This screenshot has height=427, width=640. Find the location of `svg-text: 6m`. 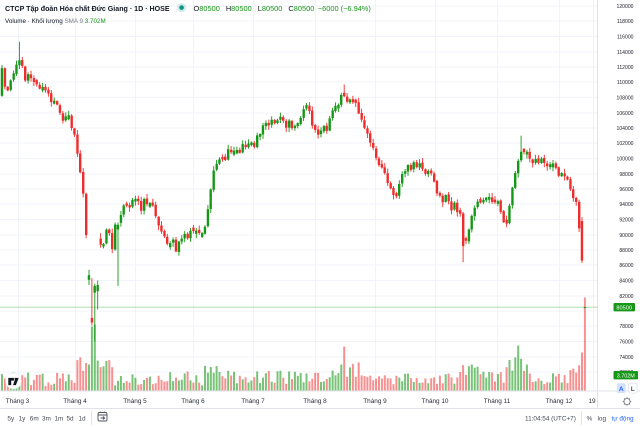

svg-text: 6m is located at coordinates (34, 419).